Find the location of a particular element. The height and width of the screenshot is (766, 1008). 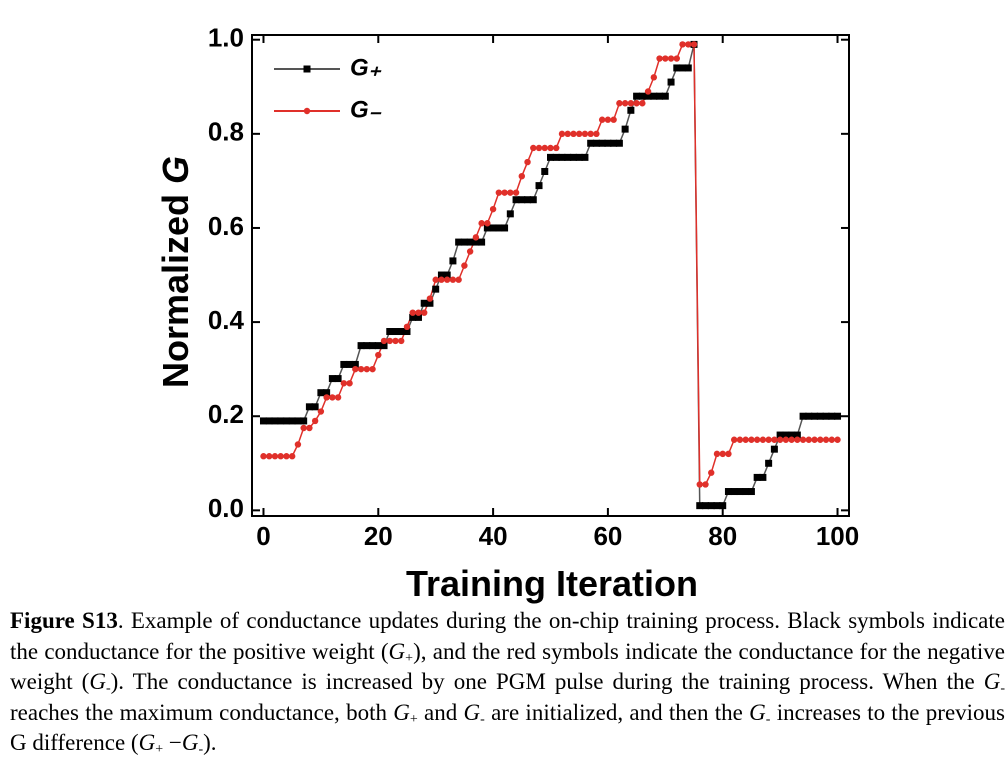

x-axis-title: Training Iteration is located at coordinates (552, 583).